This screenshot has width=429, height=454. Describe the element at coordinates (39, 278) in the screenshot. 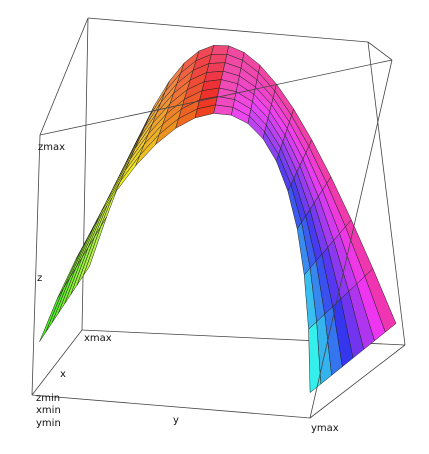

I see `axis-label: z` at that location.